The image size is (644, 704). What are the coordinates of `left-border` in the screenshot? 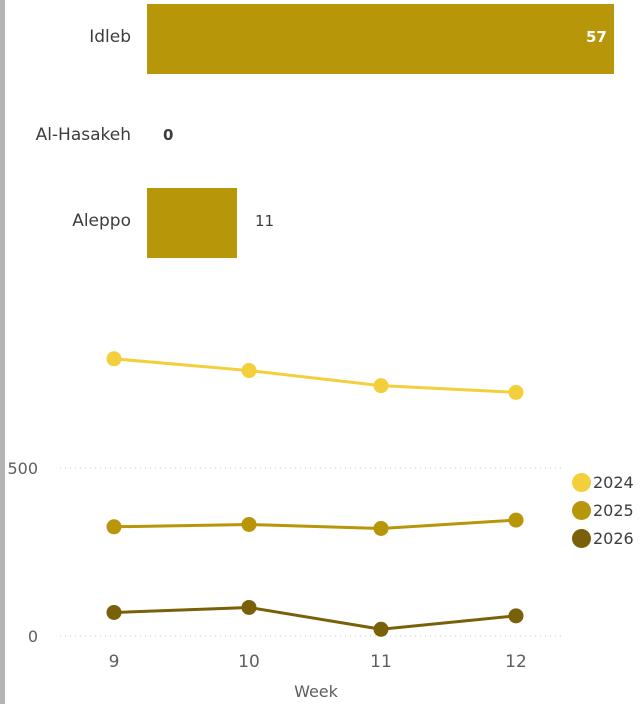 It's located at (2, 352).